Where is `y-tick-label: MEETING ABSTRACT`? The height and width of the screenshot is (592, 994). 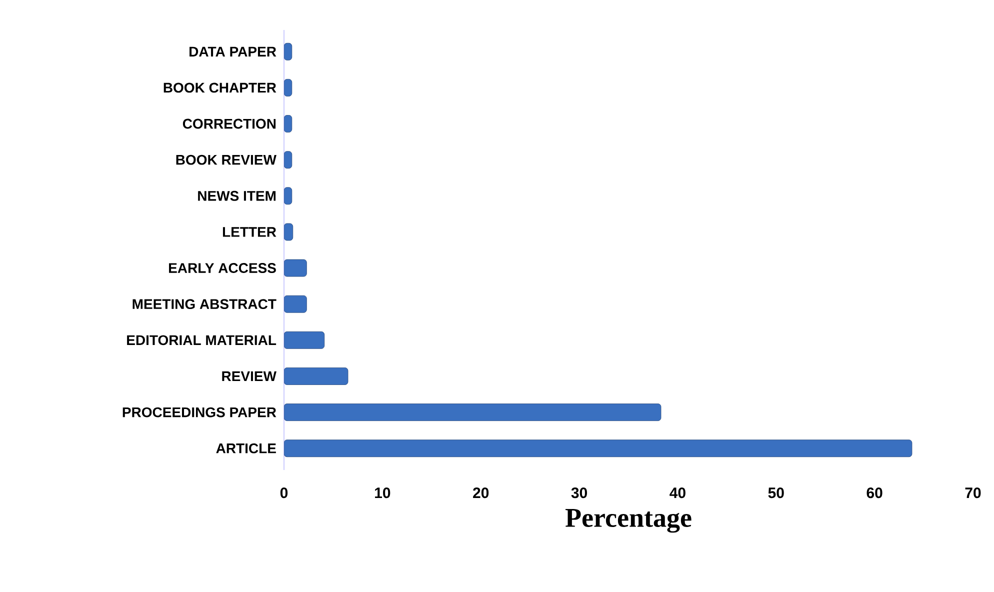
y-tick-label: MEETING ABSTRACT is located at coordinates (204, 304).